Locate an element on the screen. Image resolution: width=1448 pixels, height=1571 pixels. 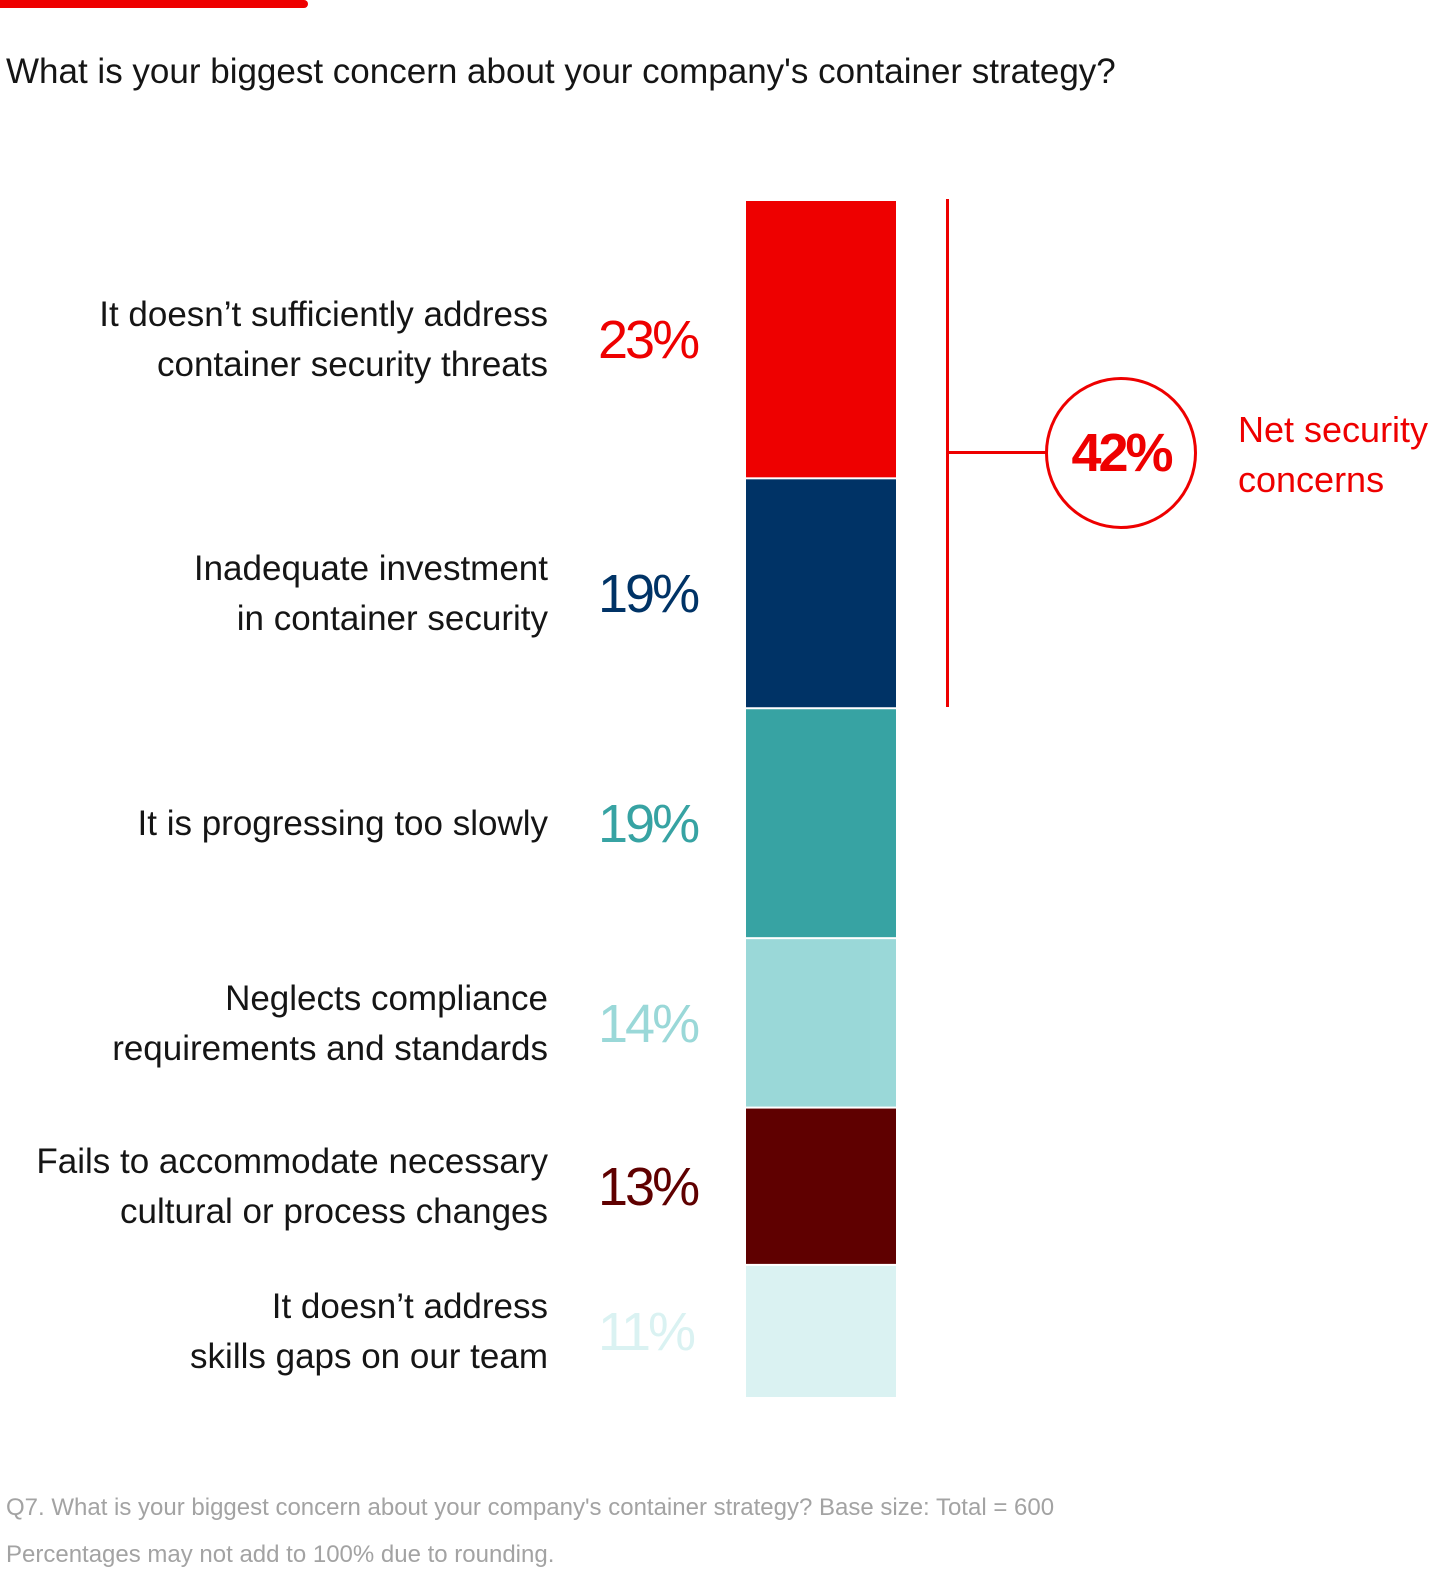
value-label: 13% is located at coordinates (649, 1187).